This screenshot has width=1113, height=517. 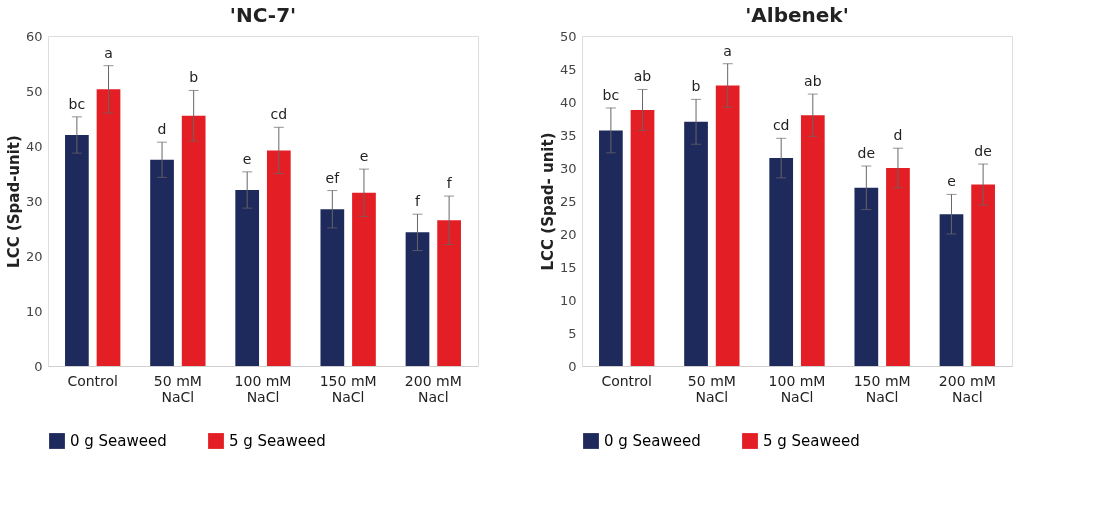 What do you see at coordinates (797, 15) in the screenshot?
I see `chart-title: 'Albenek'` at bounding box center [797, 15].